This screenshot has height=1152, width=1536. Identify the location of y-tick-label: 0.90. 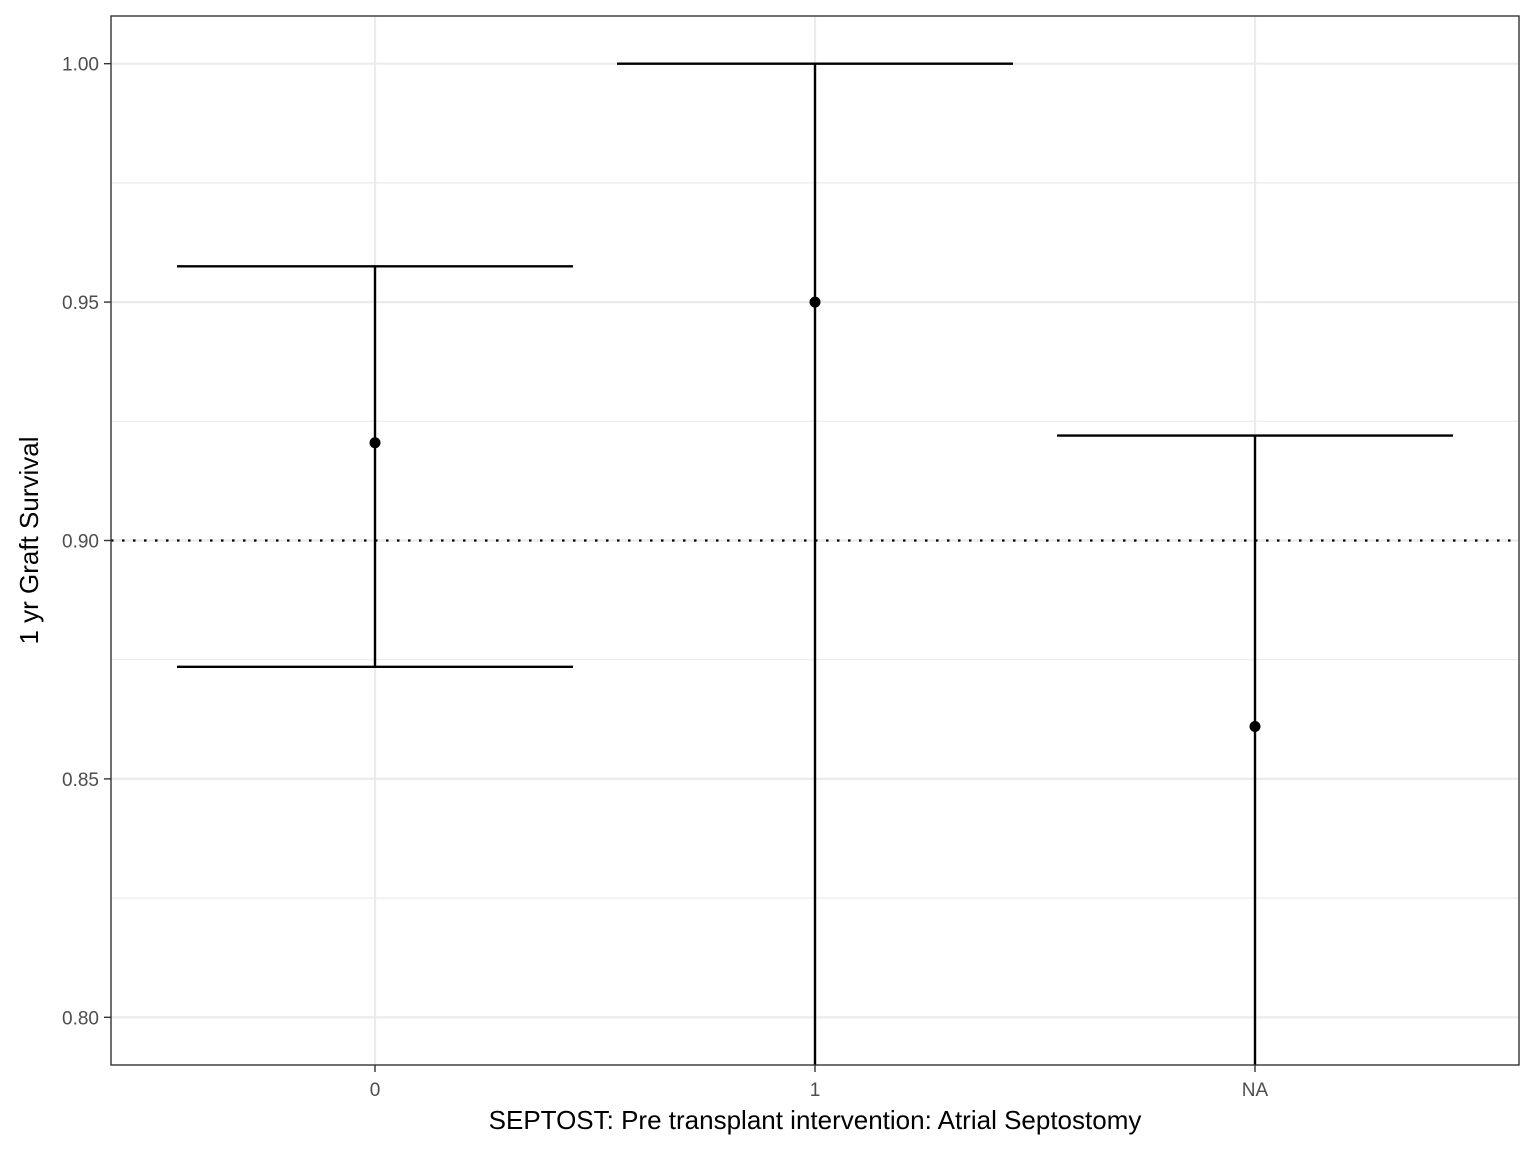
(80, 542).